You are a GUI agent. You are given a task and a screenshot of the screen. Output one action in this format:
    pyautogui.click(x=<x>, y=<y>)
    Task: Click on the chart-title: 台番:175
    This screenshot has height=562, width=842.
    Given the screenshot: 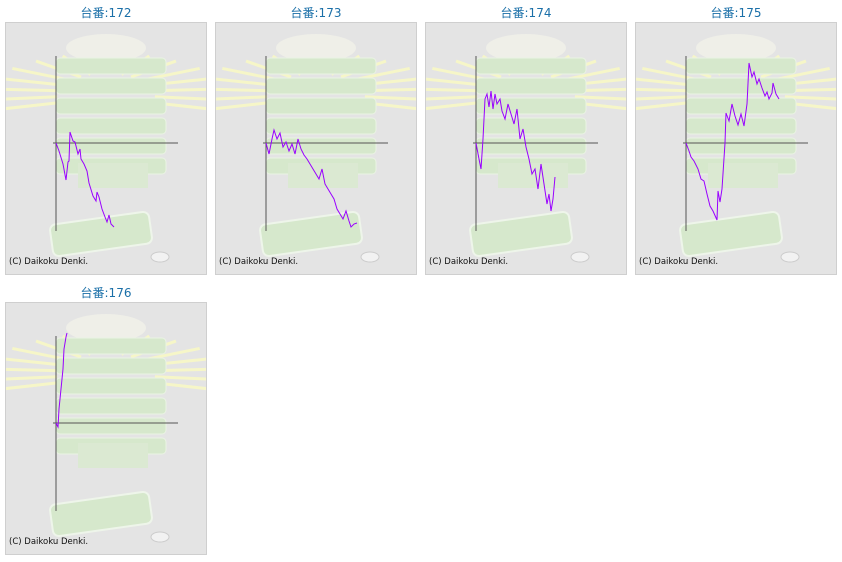 What is the action you would take?
    pyautogui.click(x=736, y=13)
    